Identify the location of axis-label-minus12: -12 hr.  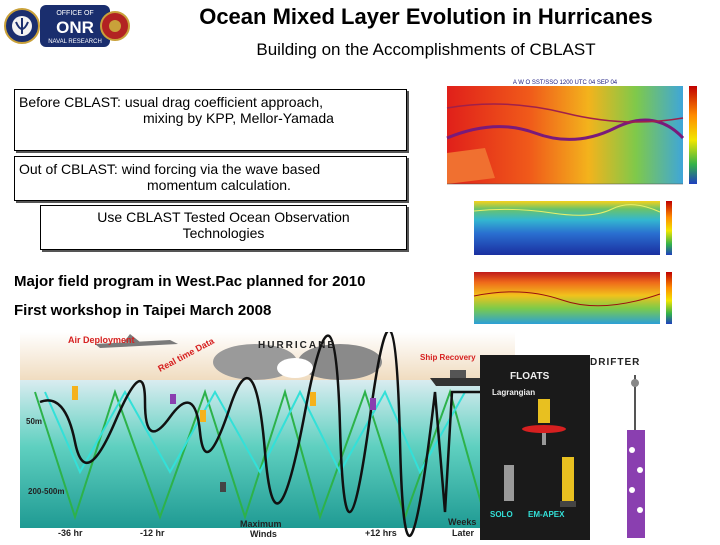
(152, 533).